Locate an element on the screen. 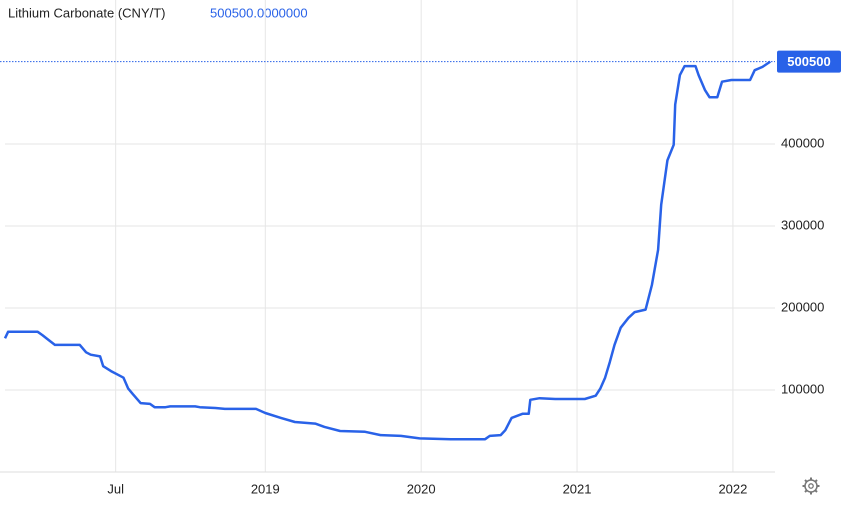  chart-title: Lithium Carbonate (CNY/T) is located at coordinates (87, 12).